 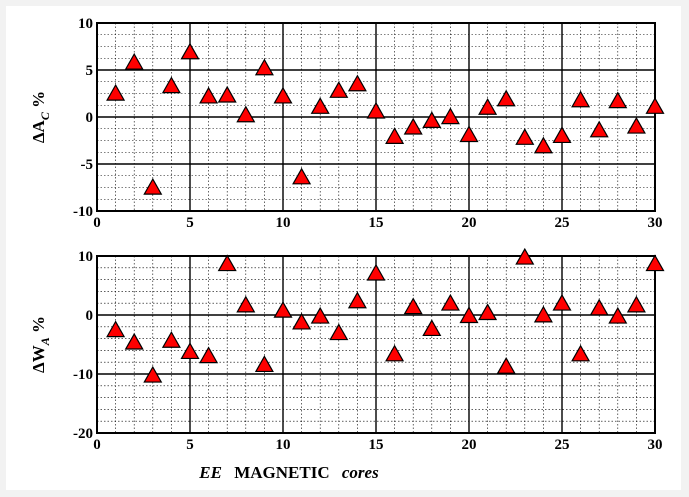 I want to click on y-axis-label: ΔAC %, so click(x=40, y=117).